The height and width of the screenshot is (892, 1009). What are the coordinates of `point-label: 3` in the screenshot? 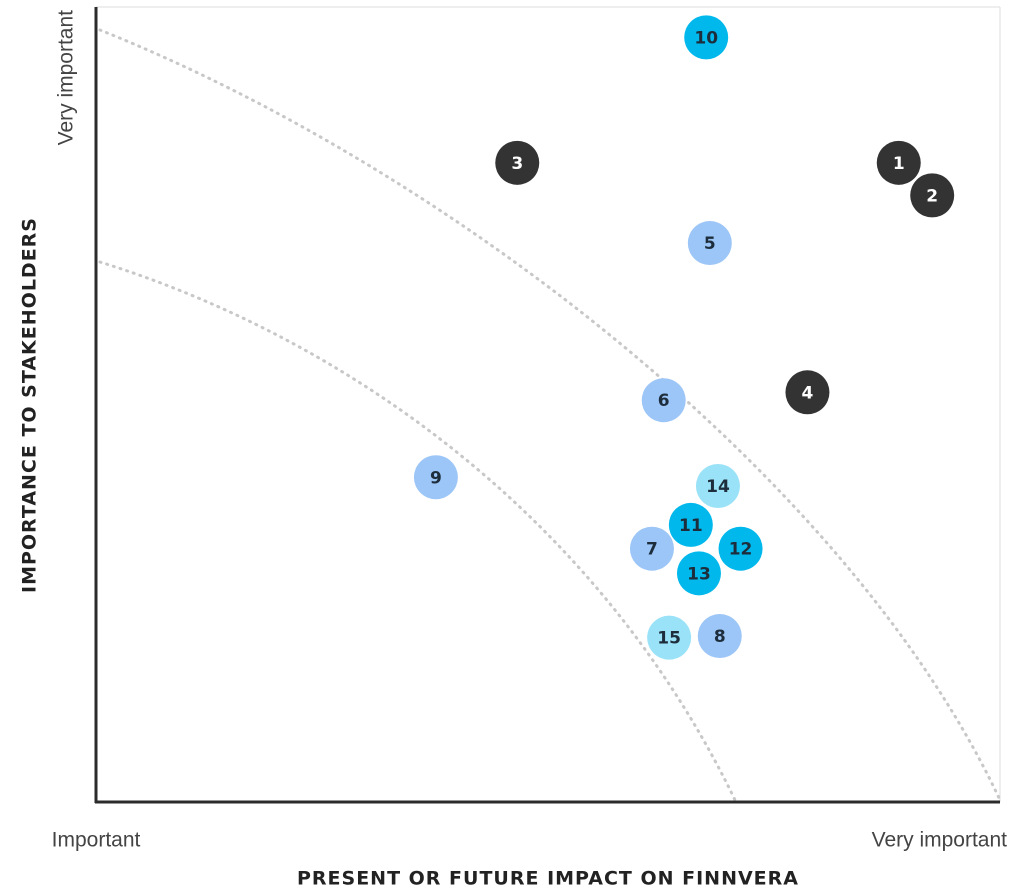 It's located at (517, 164).